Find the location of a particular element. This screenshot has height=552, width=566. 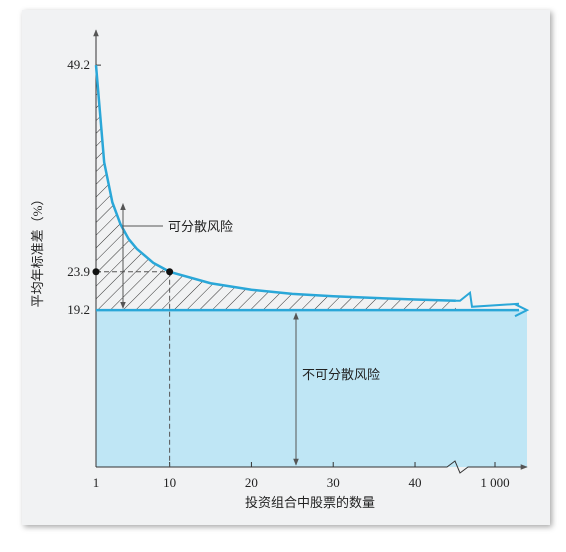

x-tick-label: 20 is located at coordinates (251, 482).